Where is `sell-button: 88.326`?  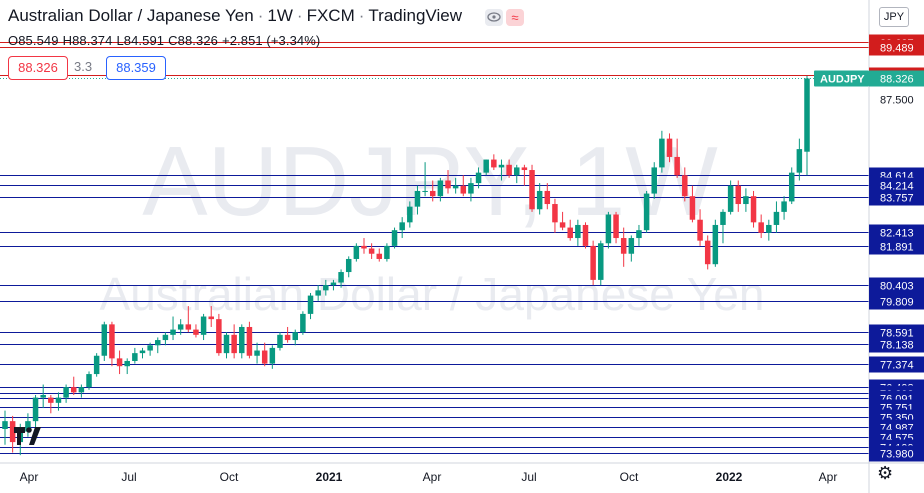
sell-button: 88.326 is located at coordinates (38, 68).